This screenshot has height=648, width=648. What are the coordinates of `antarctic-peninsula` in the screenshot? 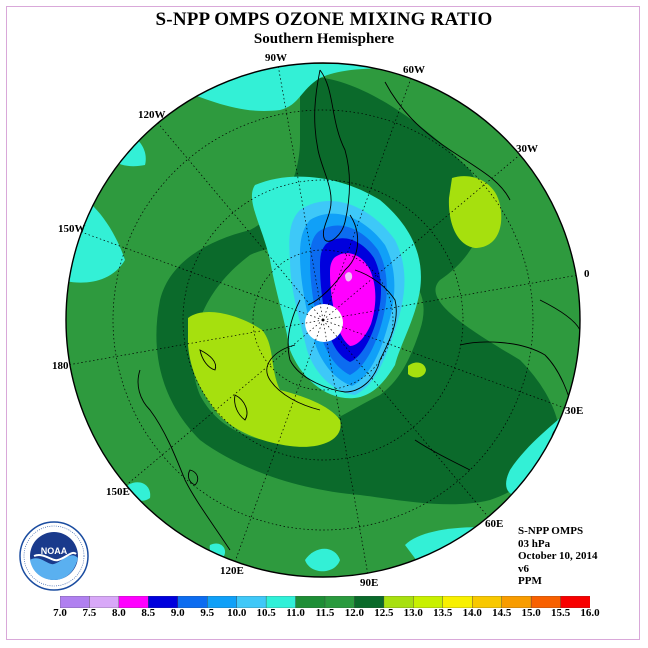 It's located at (333, 260).